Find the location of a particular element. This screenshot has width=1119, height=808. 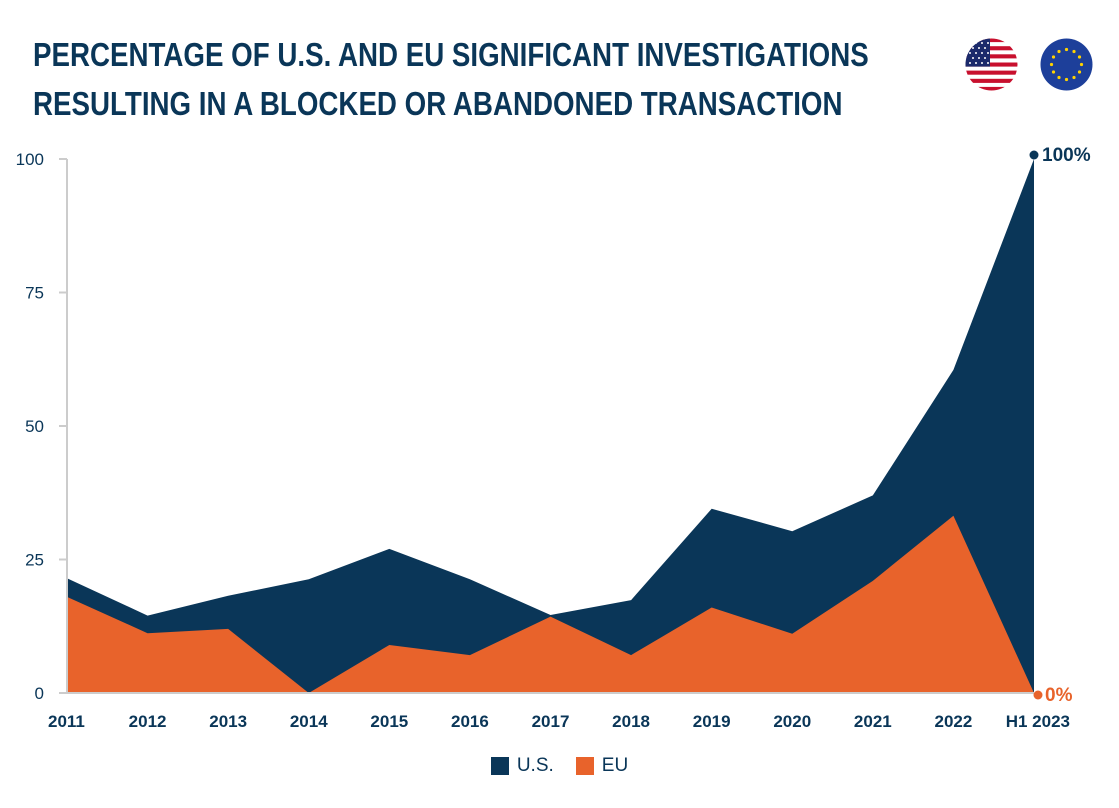

x-tick-label-7: 2018 is located at coordinates (631, 721).